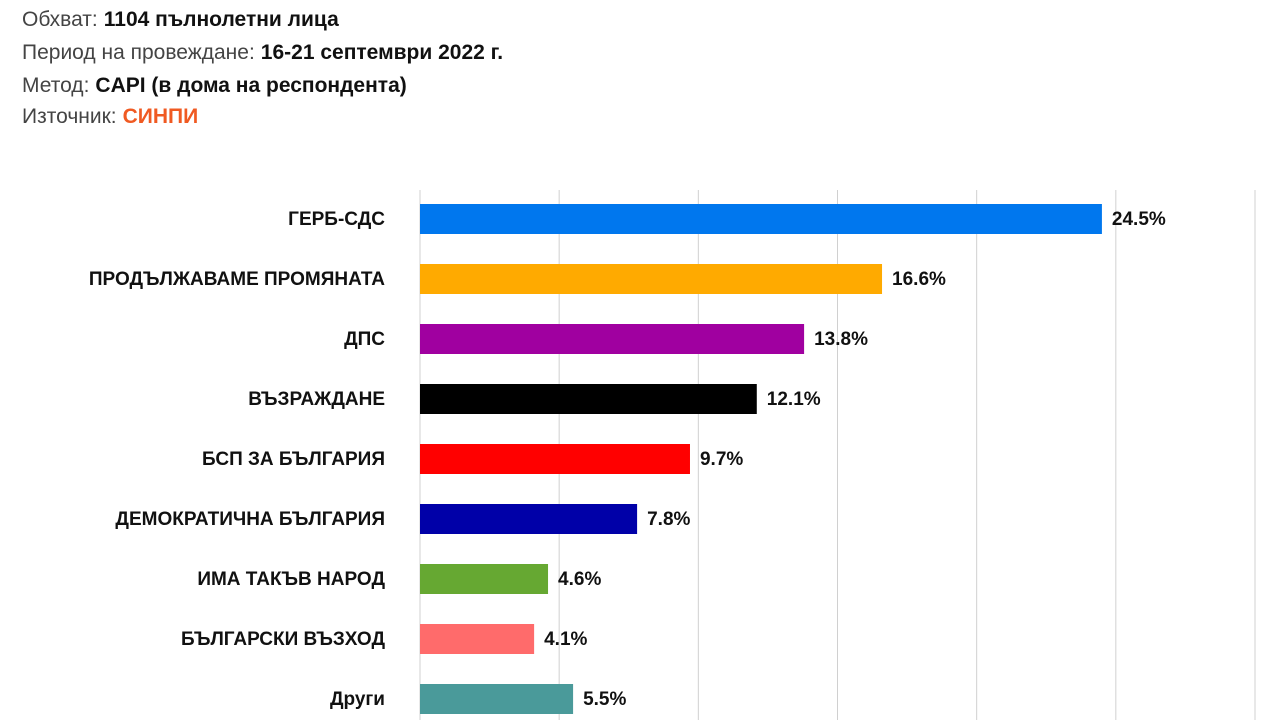 This screenshot has height=720, width=1280. Describe the element at coordinates (336, 219) in the screenshot. I see `category-label: ГЕРБ-СДС` at that location.